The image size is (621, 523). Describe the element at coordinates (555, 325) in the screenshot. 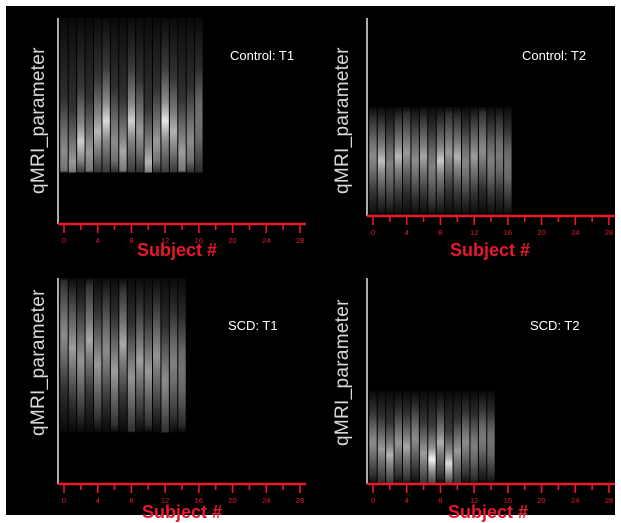

I see `panel-title: SCD: T2` at that location.